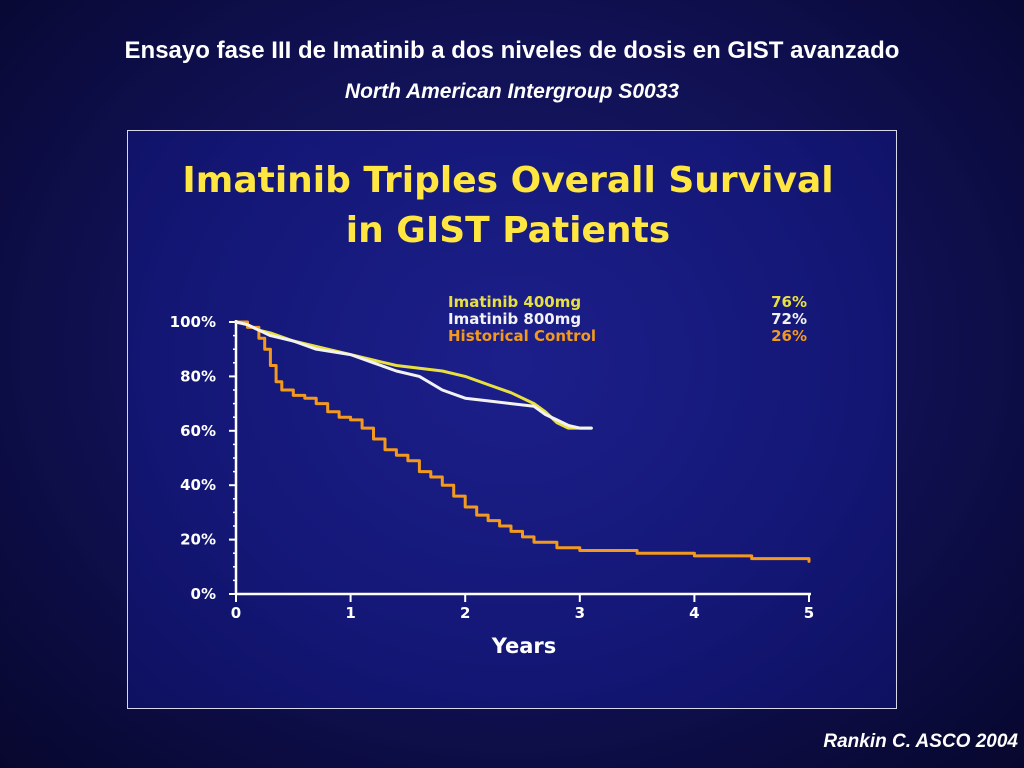  Describe the element at coordinates (694, 613) in the screenshot. I see `x-tick-label: 4` at that location.